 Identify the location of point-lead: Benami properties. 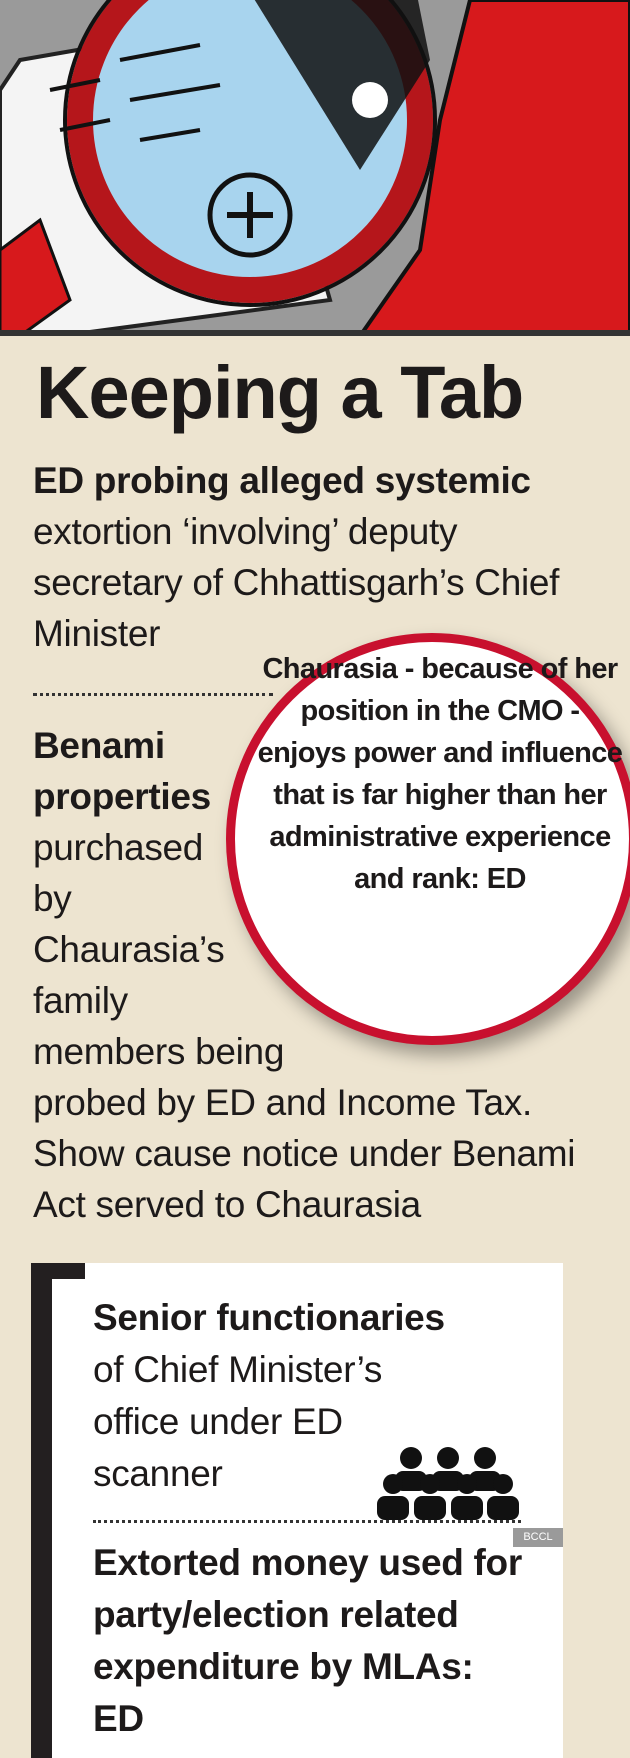
(122, 771).